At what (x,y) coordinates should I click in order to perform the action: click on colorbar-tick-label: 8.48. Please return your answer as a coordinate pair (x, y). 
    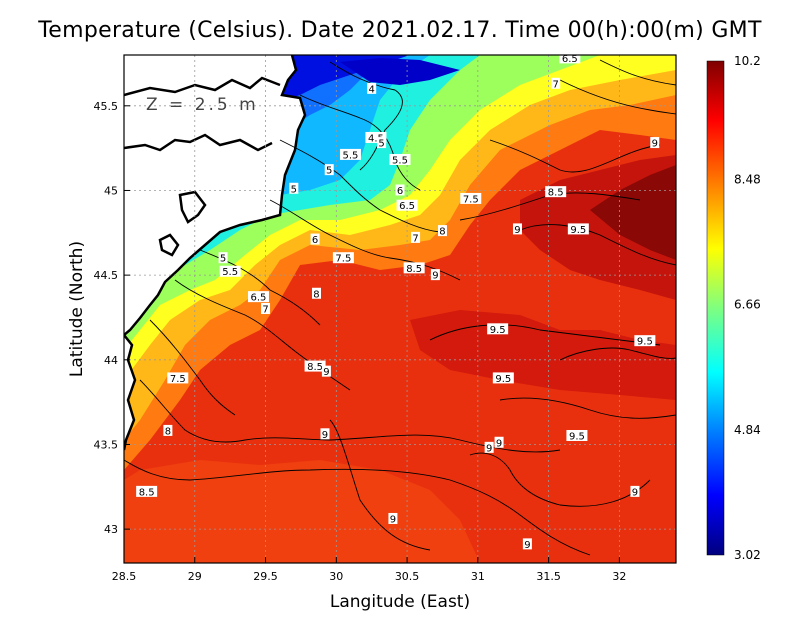
    Looking at the image, I should click on (747, 179).